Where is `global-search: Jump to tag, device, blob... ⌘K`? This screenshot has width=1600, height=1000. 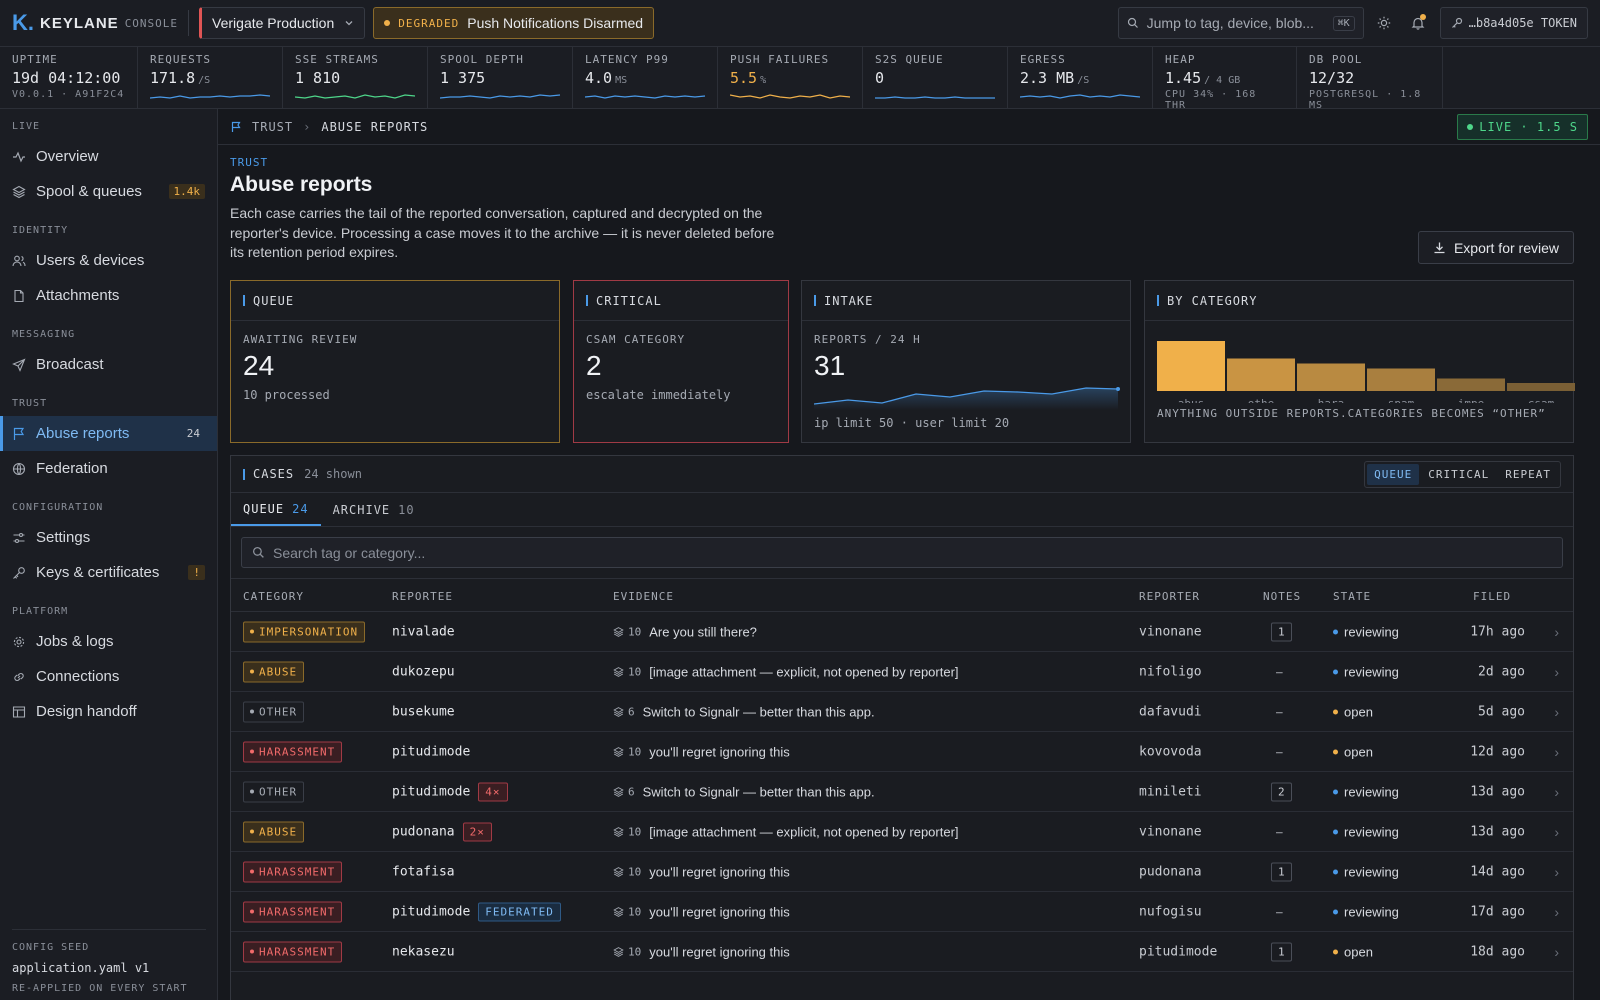
global-search: Jump to tag, device, blob... ⌘K is located at coordinates (1240, 23).